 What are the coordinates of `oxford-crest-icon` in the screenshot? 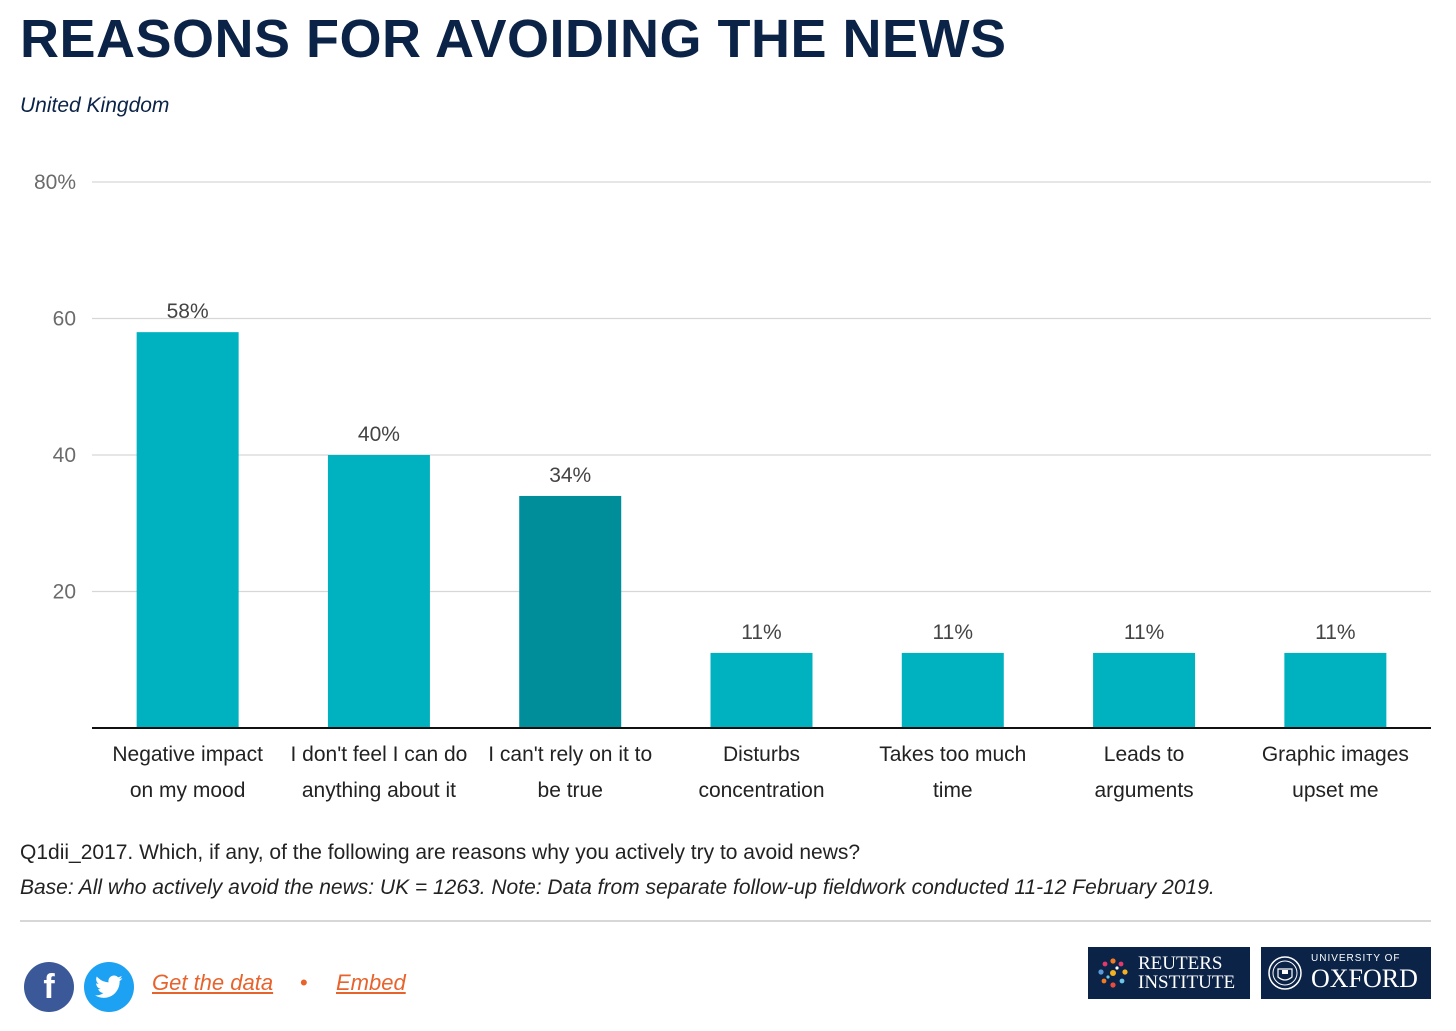 It's located at (1285, 973).